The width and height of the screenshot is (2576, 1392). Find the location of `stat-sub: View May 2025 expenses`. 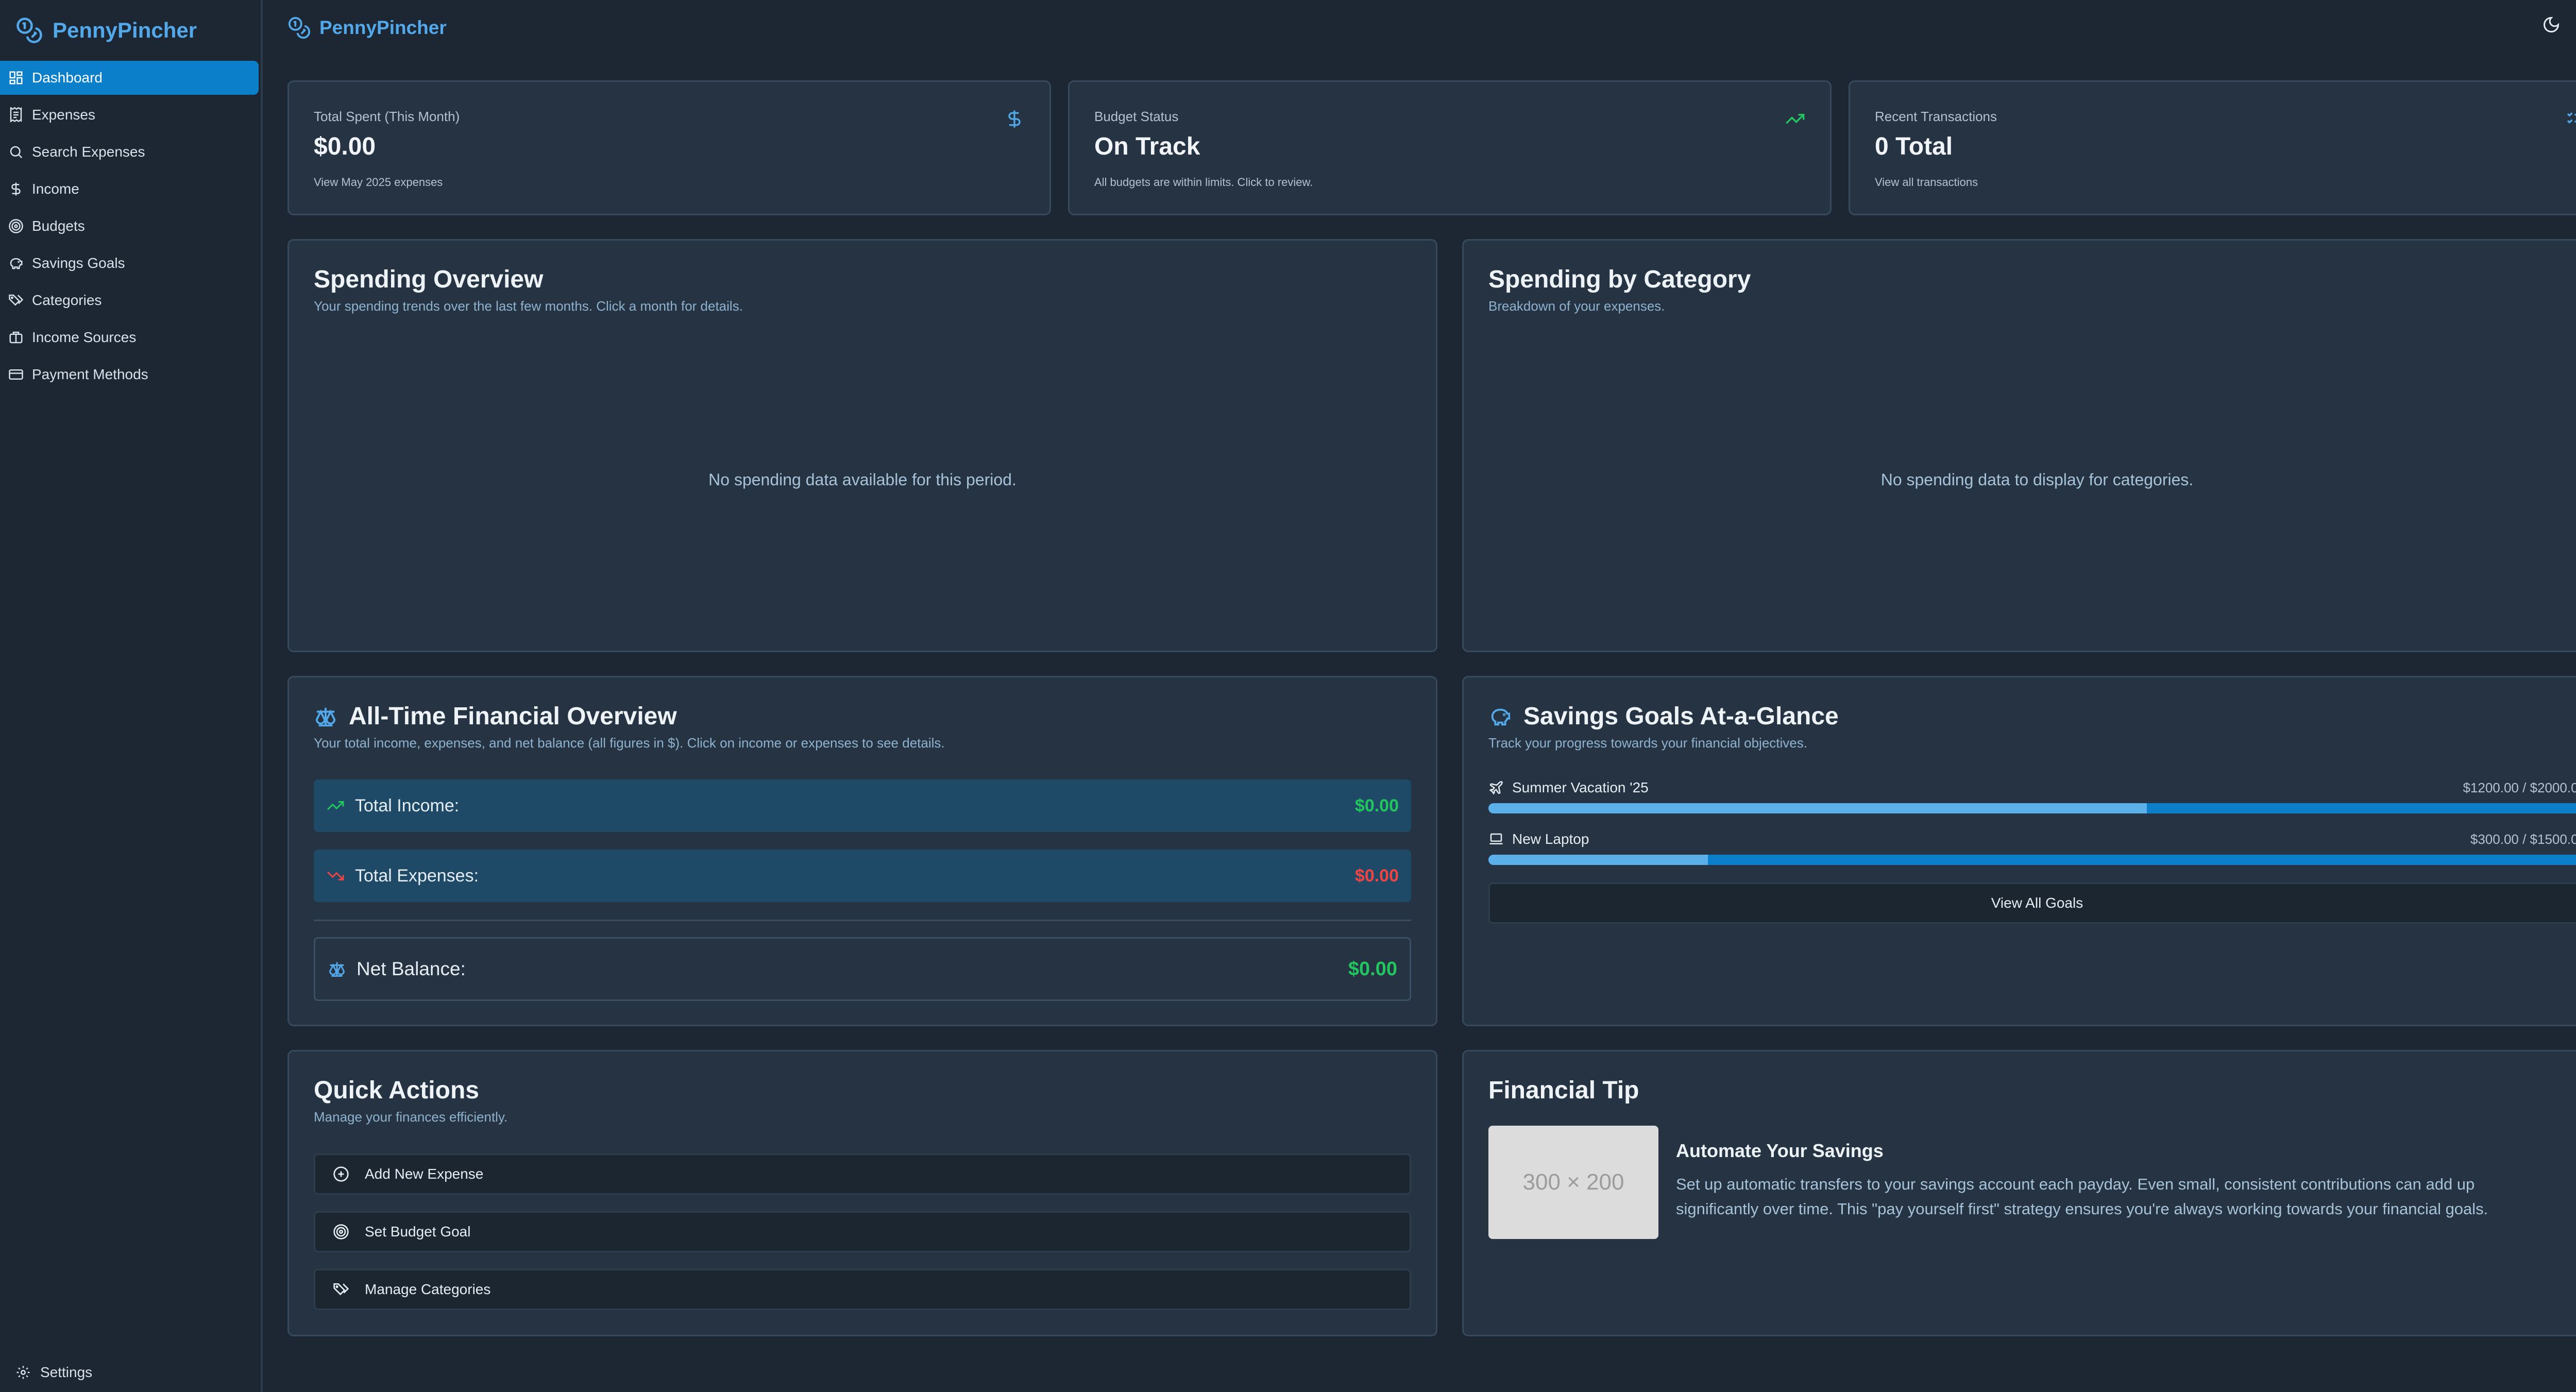

stat-sub: View May 2025 expenses is located at coordinates (378, 182).